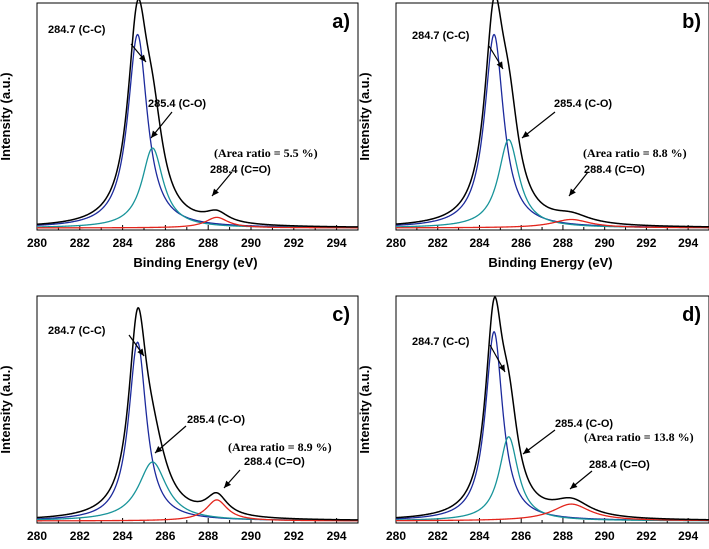 The height and width of the screenshot is (549, 709). Describe the element at coordinates (646, 243) in the screenshot. I see `panel-b-xtick-label: 292` at that location.